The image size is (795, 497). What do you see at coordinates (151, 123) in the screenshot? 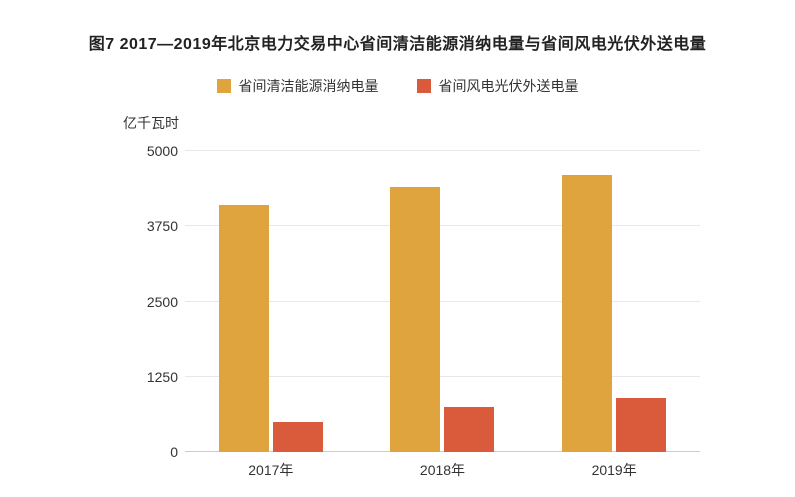
I see `y-axis-unit-label: 亿千瓦时` at bounding box center [151, 123].